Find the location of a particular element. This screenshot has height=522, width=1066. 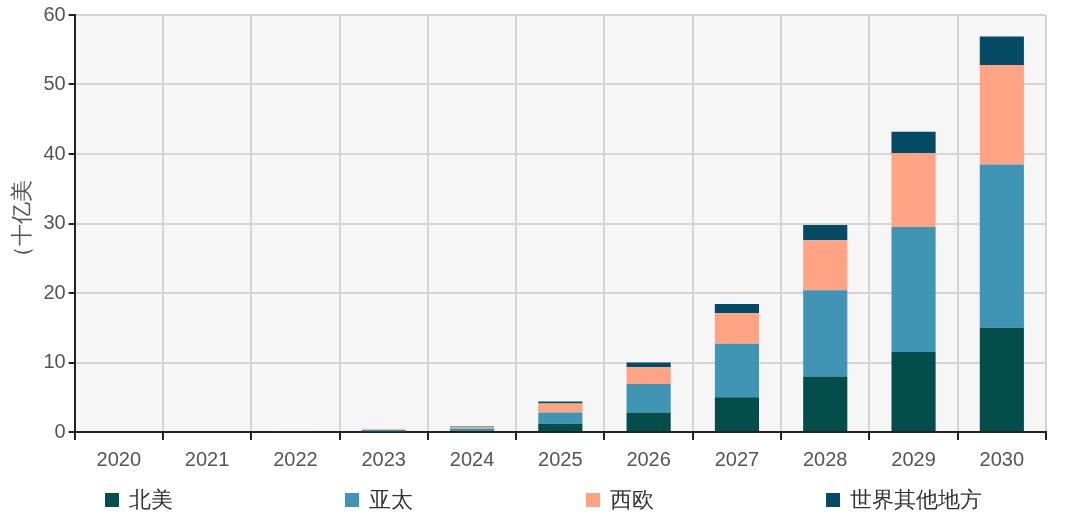

x-tick-label: 2020 is located at coordinates (119, 458).